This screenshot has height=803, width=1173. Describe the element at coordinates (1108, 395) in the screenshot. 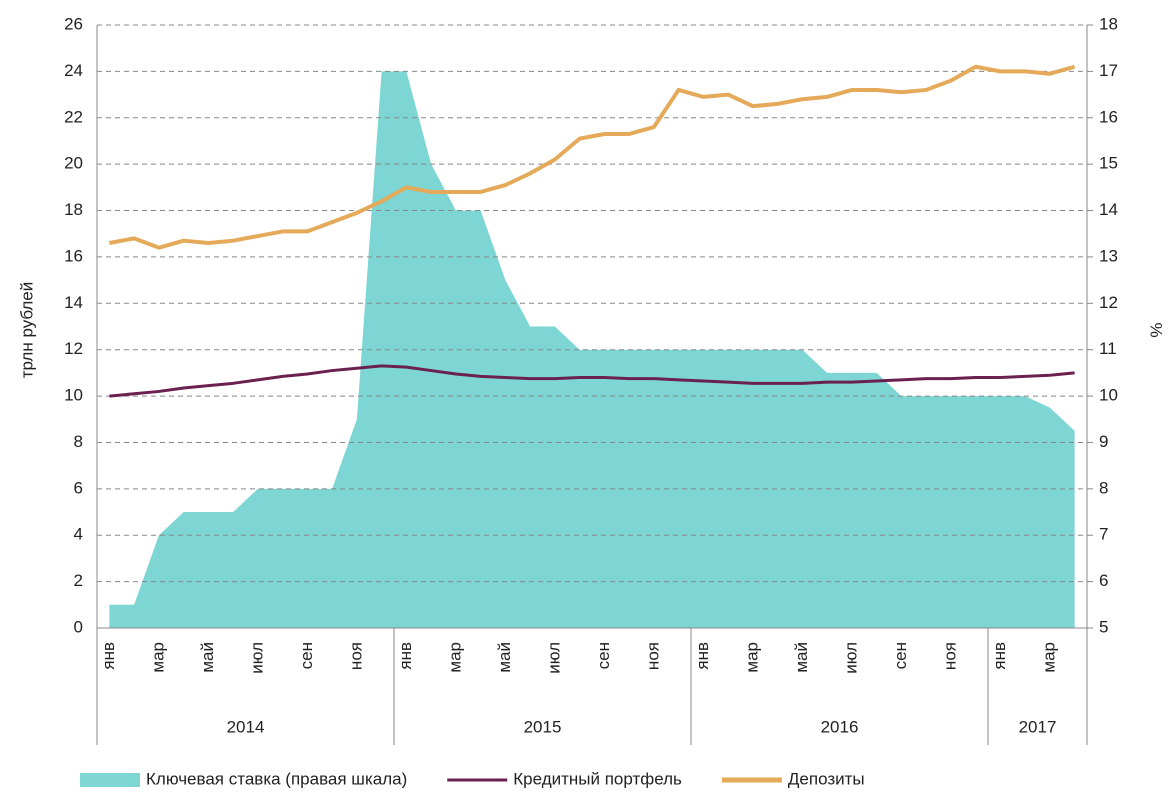

I see `y2-tick-label: 10` at that location.